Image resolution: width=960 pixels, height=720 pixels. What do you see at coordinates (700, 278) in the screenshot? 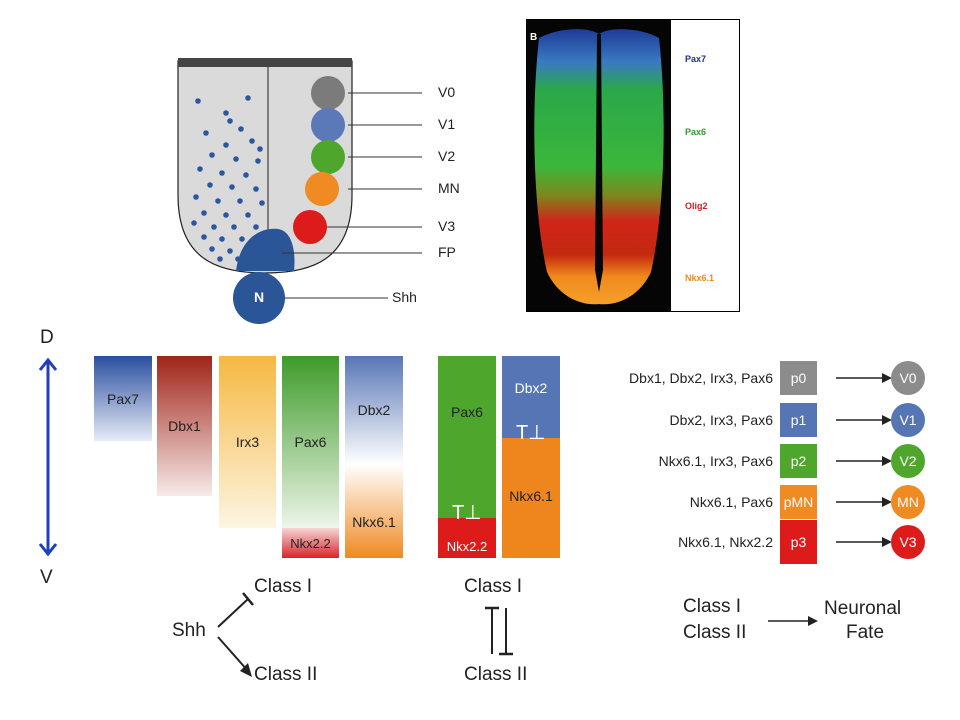
I see `marker-label-nkx61: Nkx6.1` at bounding box center [700, 278].